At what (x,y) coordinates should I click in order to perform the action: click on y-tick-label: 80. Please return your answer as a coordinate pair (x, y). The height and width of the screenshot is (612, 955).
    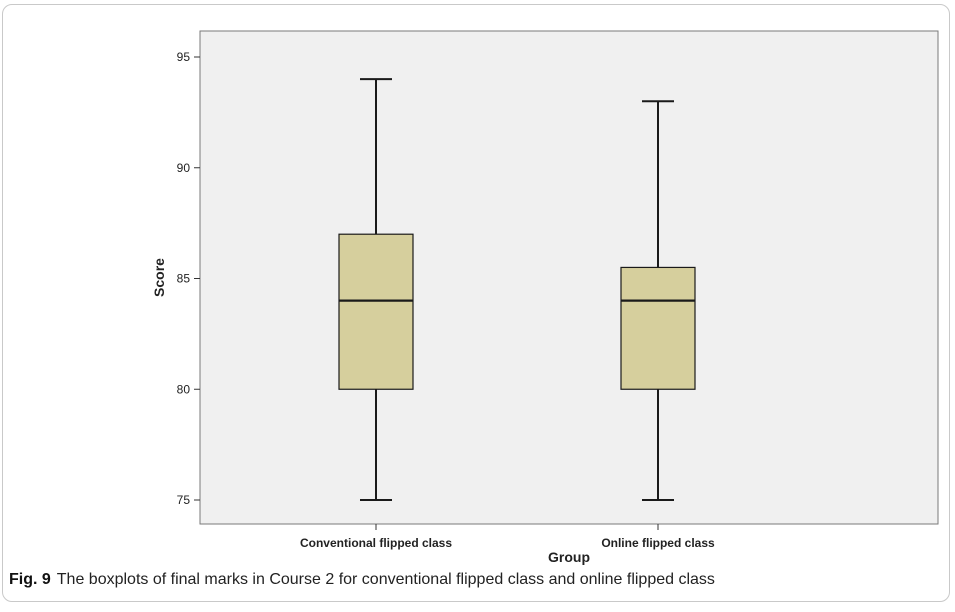
    Looking at the image, I should click on (184, 389).